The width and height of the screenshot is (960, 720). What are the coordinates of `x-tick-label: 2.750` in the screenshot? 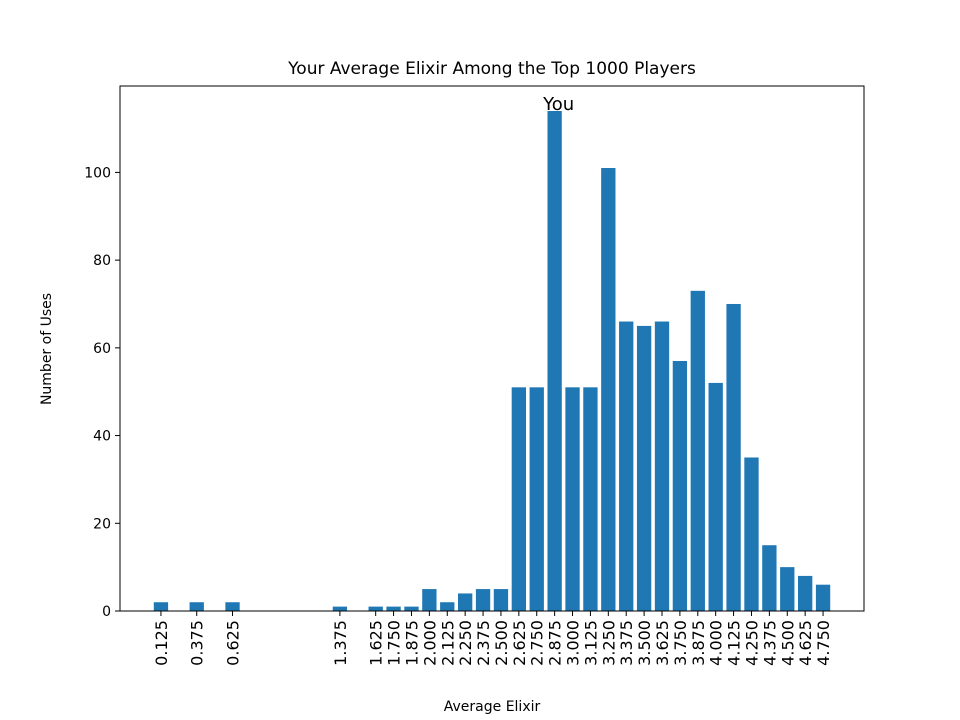 It's located at (537, 643).